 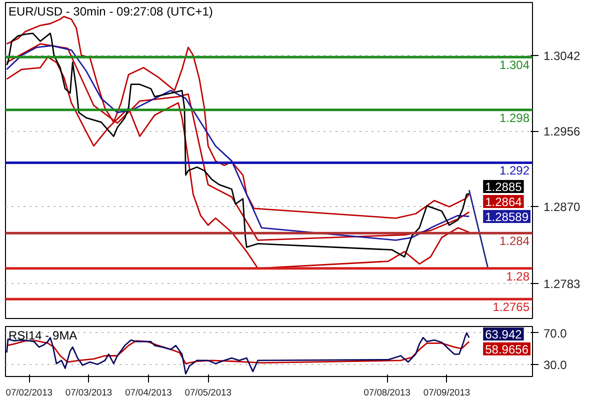 What do you see at coordinates (511, 307) in the screenshot?
I see `ref-line-label: 1.2765` at bounding box center [511, 307].